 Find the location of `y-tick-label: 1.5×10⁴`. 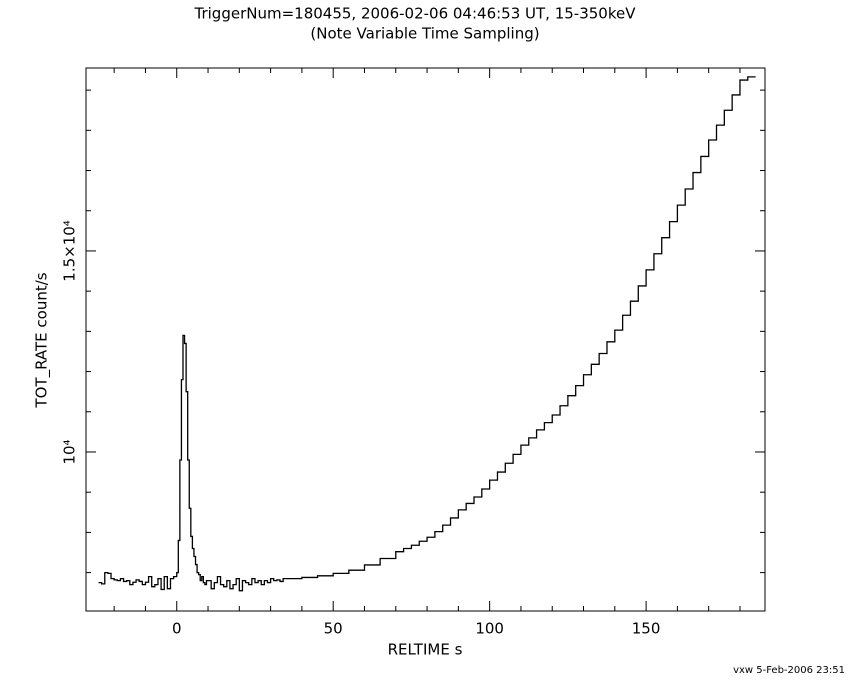

y-tick-label: 1.5×10⁴ is located at coordinates (70, 251).